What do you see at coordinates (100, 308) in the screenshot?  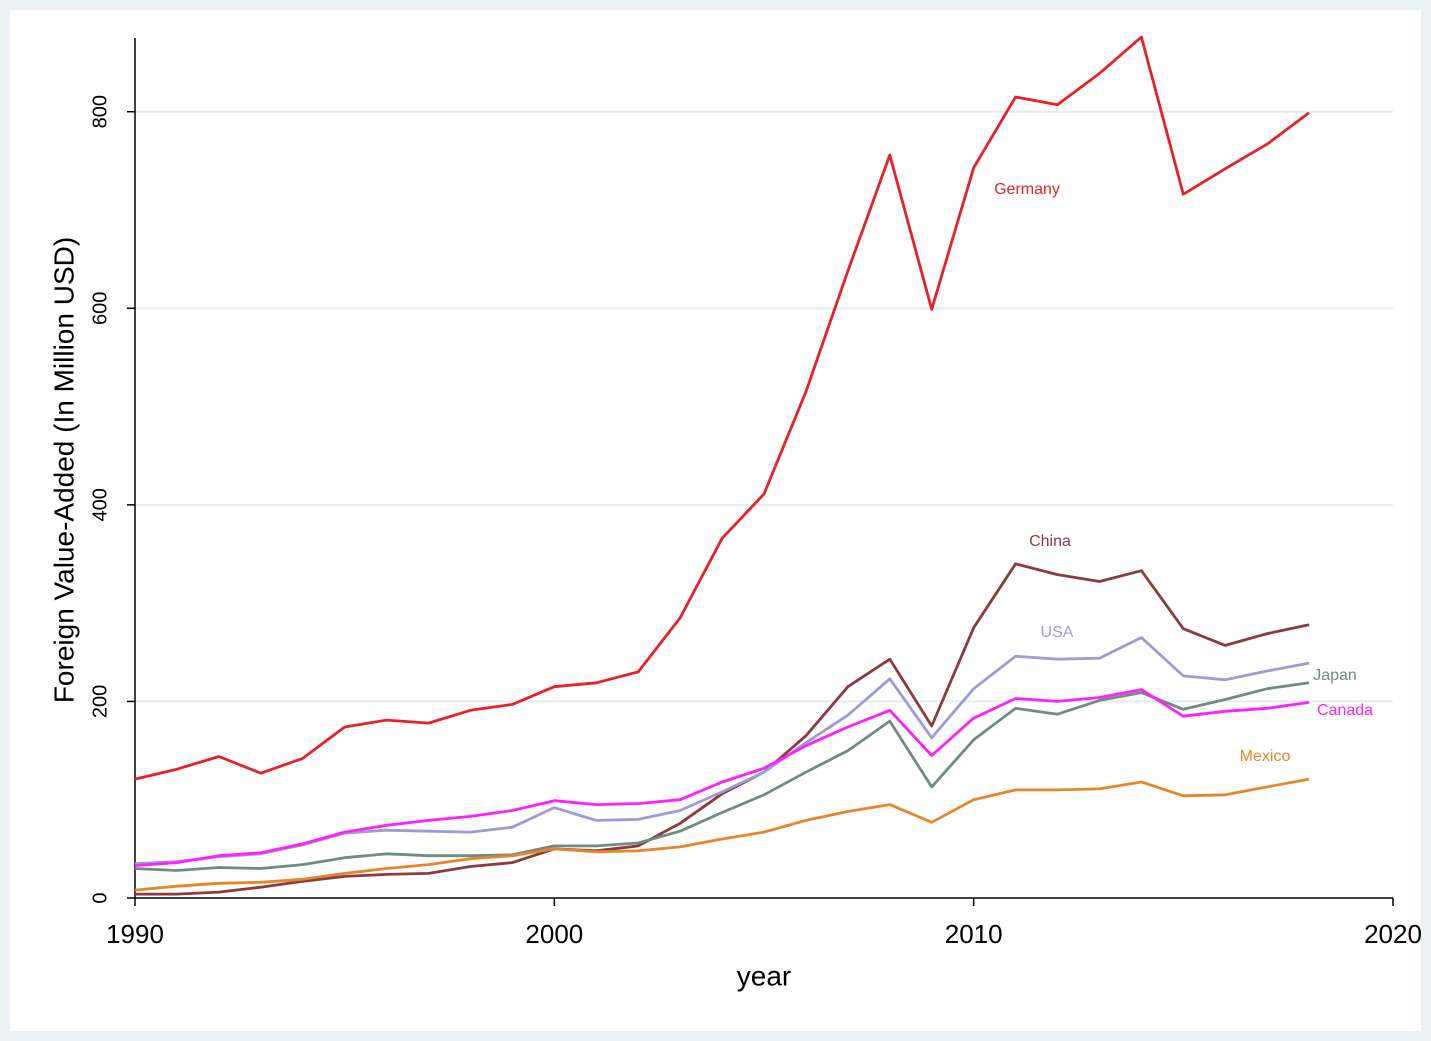 I see `y-tick-label: 600` at bounding box center [100, 308].